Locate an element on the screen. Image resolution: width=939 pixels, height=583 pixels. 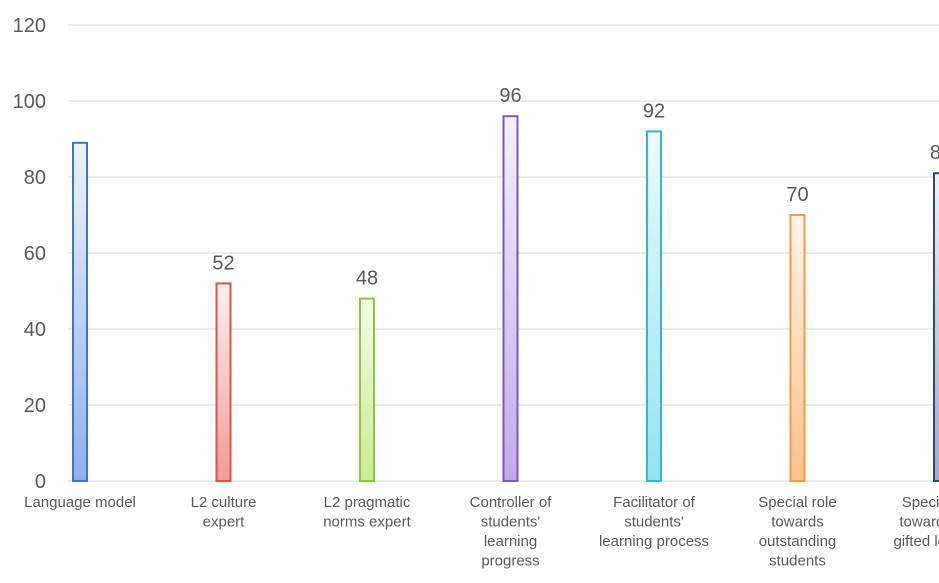
data-label: 70 is located at coordinates (797, 195).